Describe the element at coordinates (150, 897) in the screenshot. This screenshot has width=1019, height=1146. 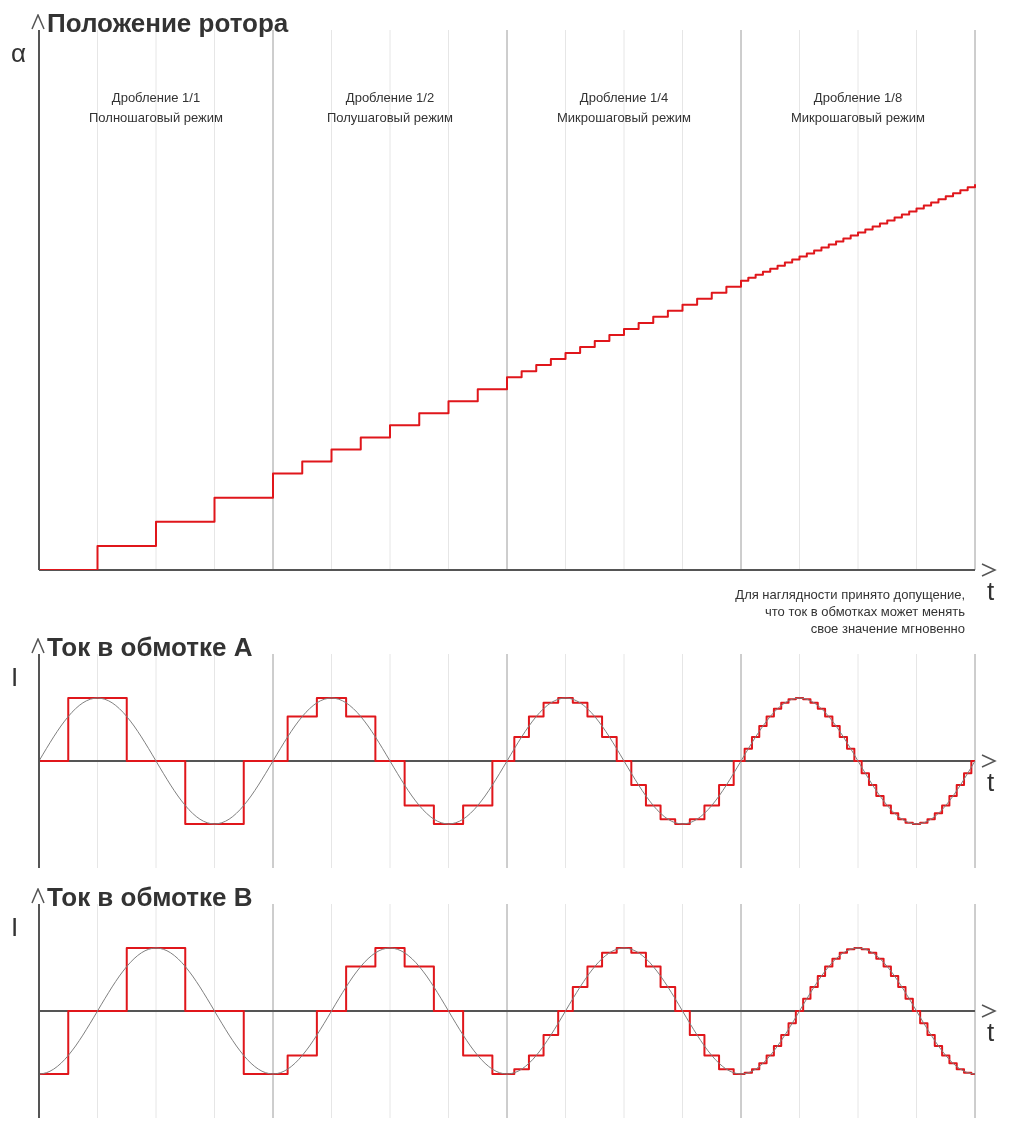
I see `chart-title: Ток в обмотке B` at that location.